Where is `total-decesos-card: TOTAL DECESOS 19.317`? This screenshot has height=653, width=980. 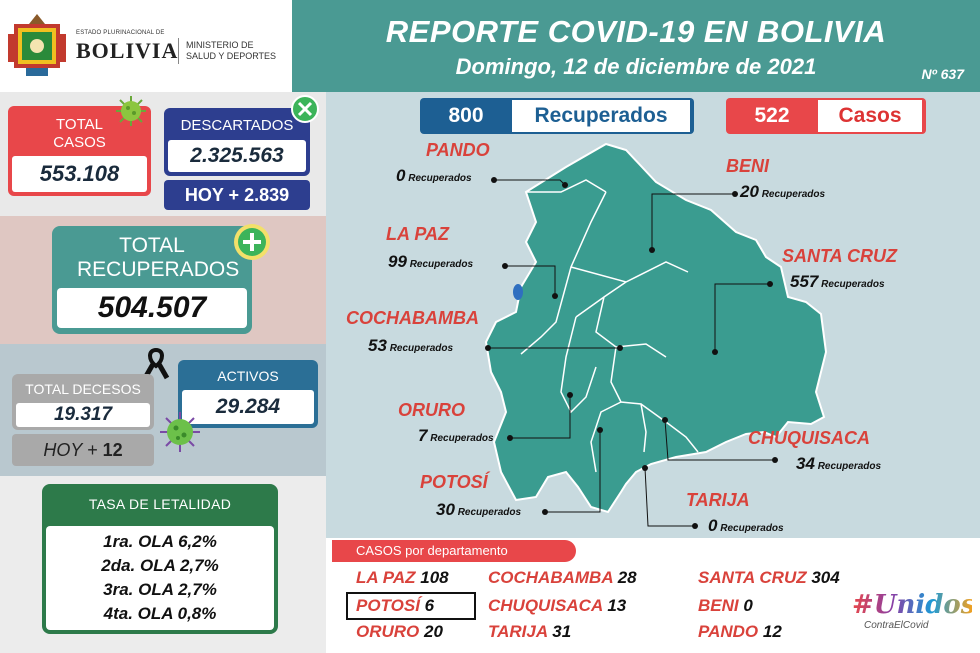
total-decesos-card: TOTAL DECESOS 19.317 is located at coordinates (83, 402).